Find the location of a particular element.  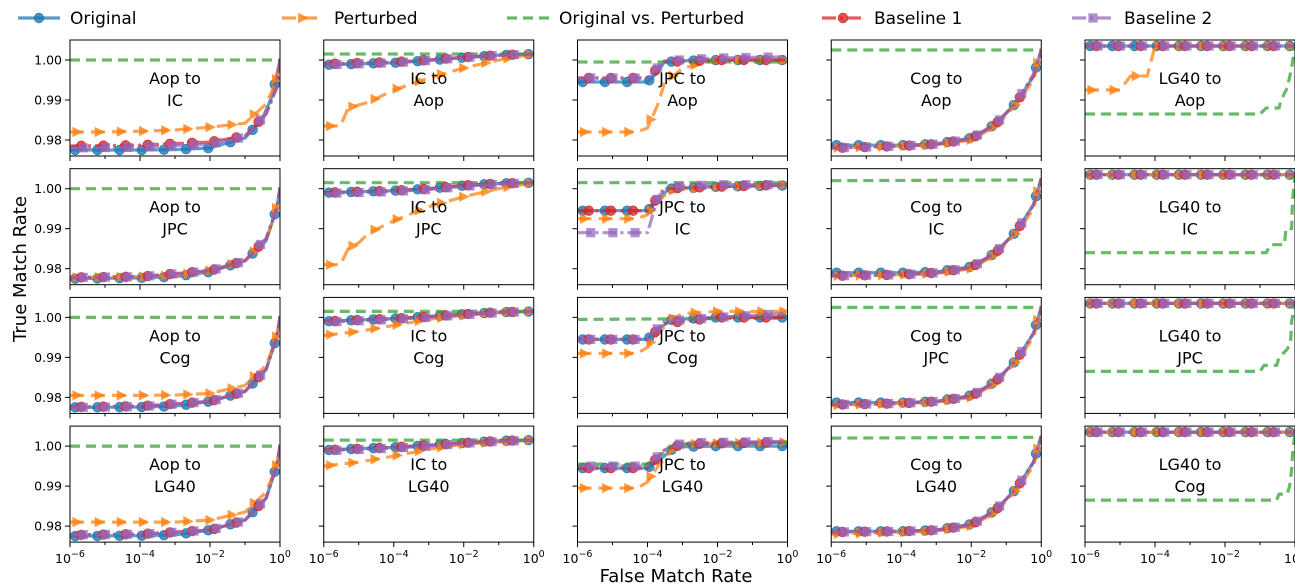

series-original-vs-perturbed is located at coordinates (1190, 338).